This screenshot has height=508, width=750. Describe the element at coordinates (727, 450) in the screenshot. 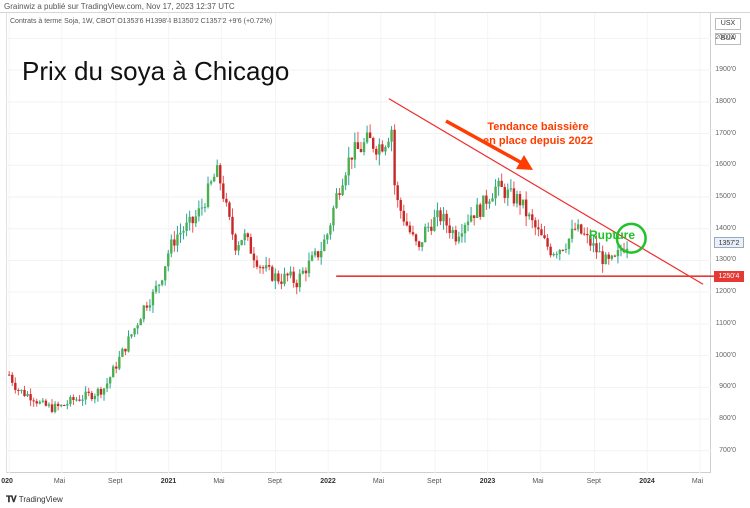

I see `y-tick-label: 700'0` at that location.